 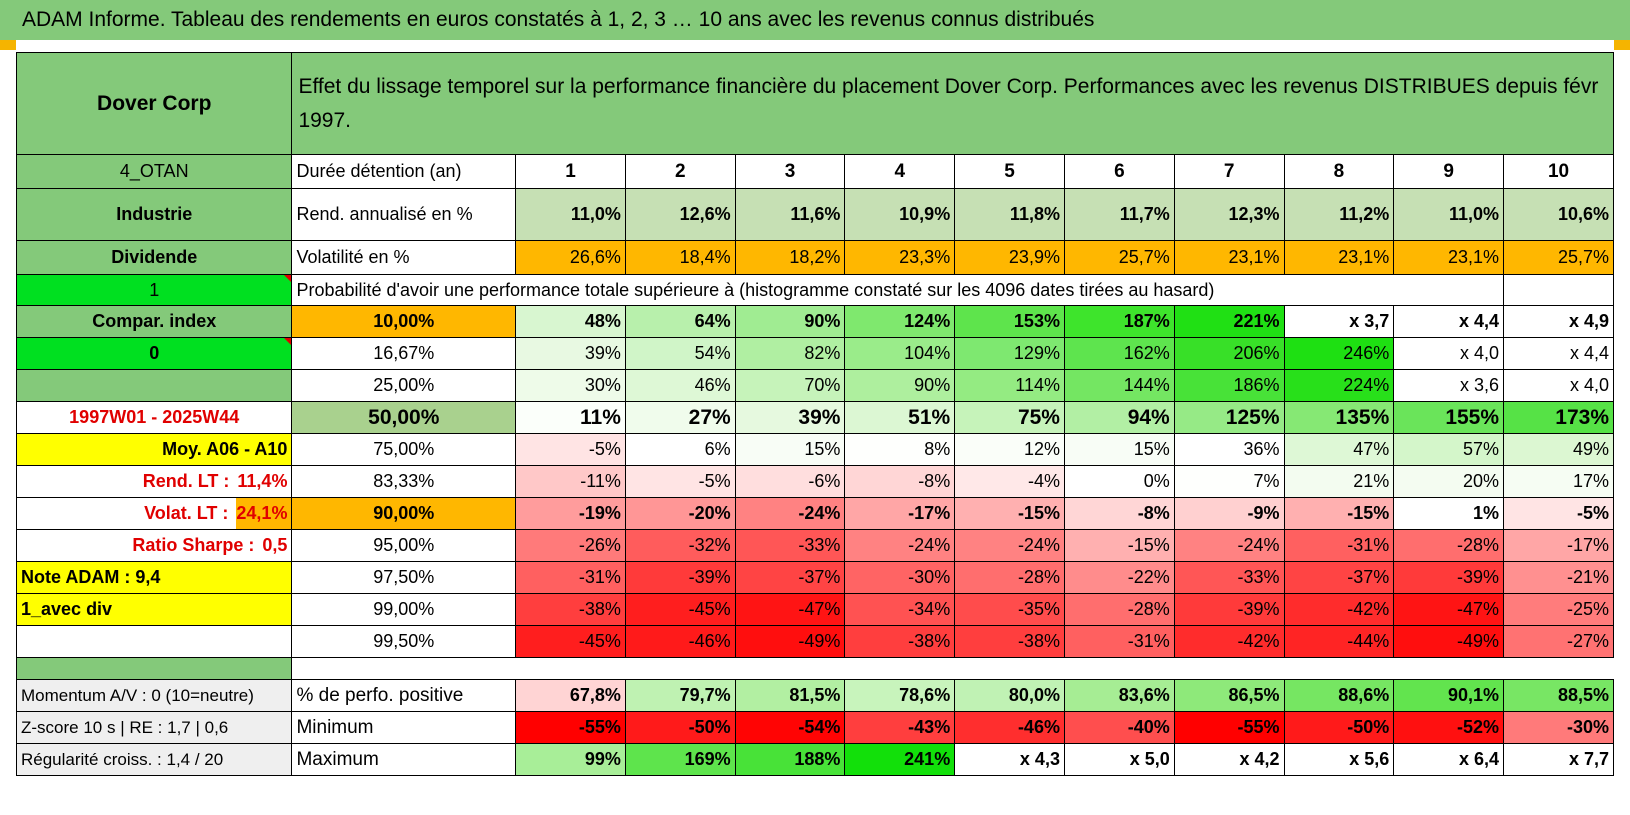 I want to click on performance-cell: -30%, so click(x=900, y=577).